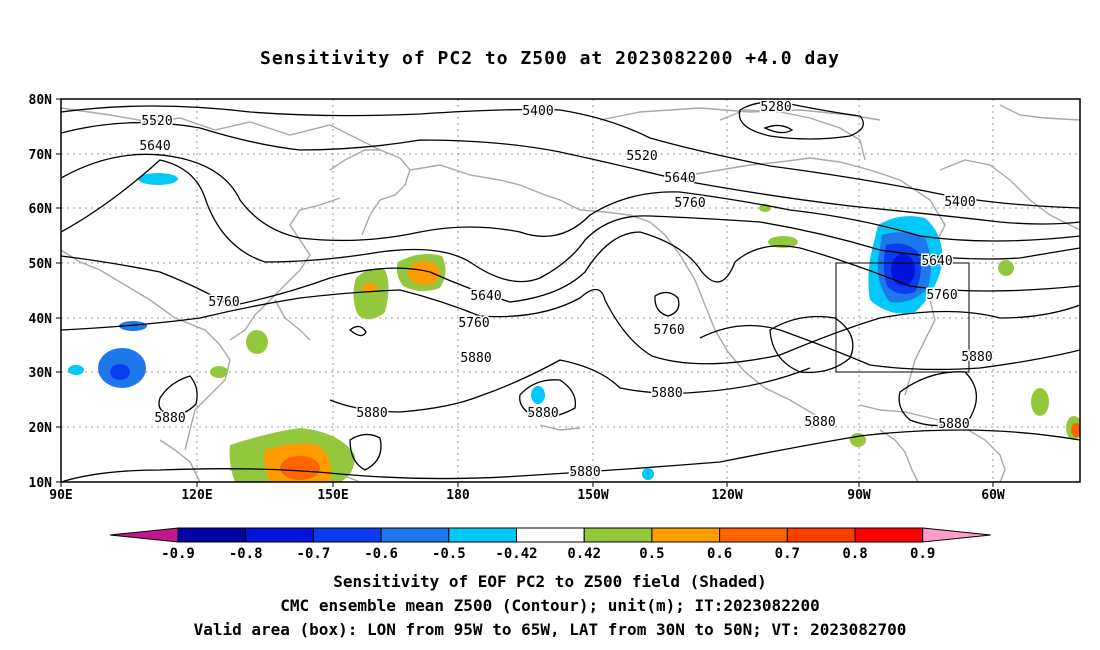  I want to click on colorbar-label: 0.42, so click(584, 554).